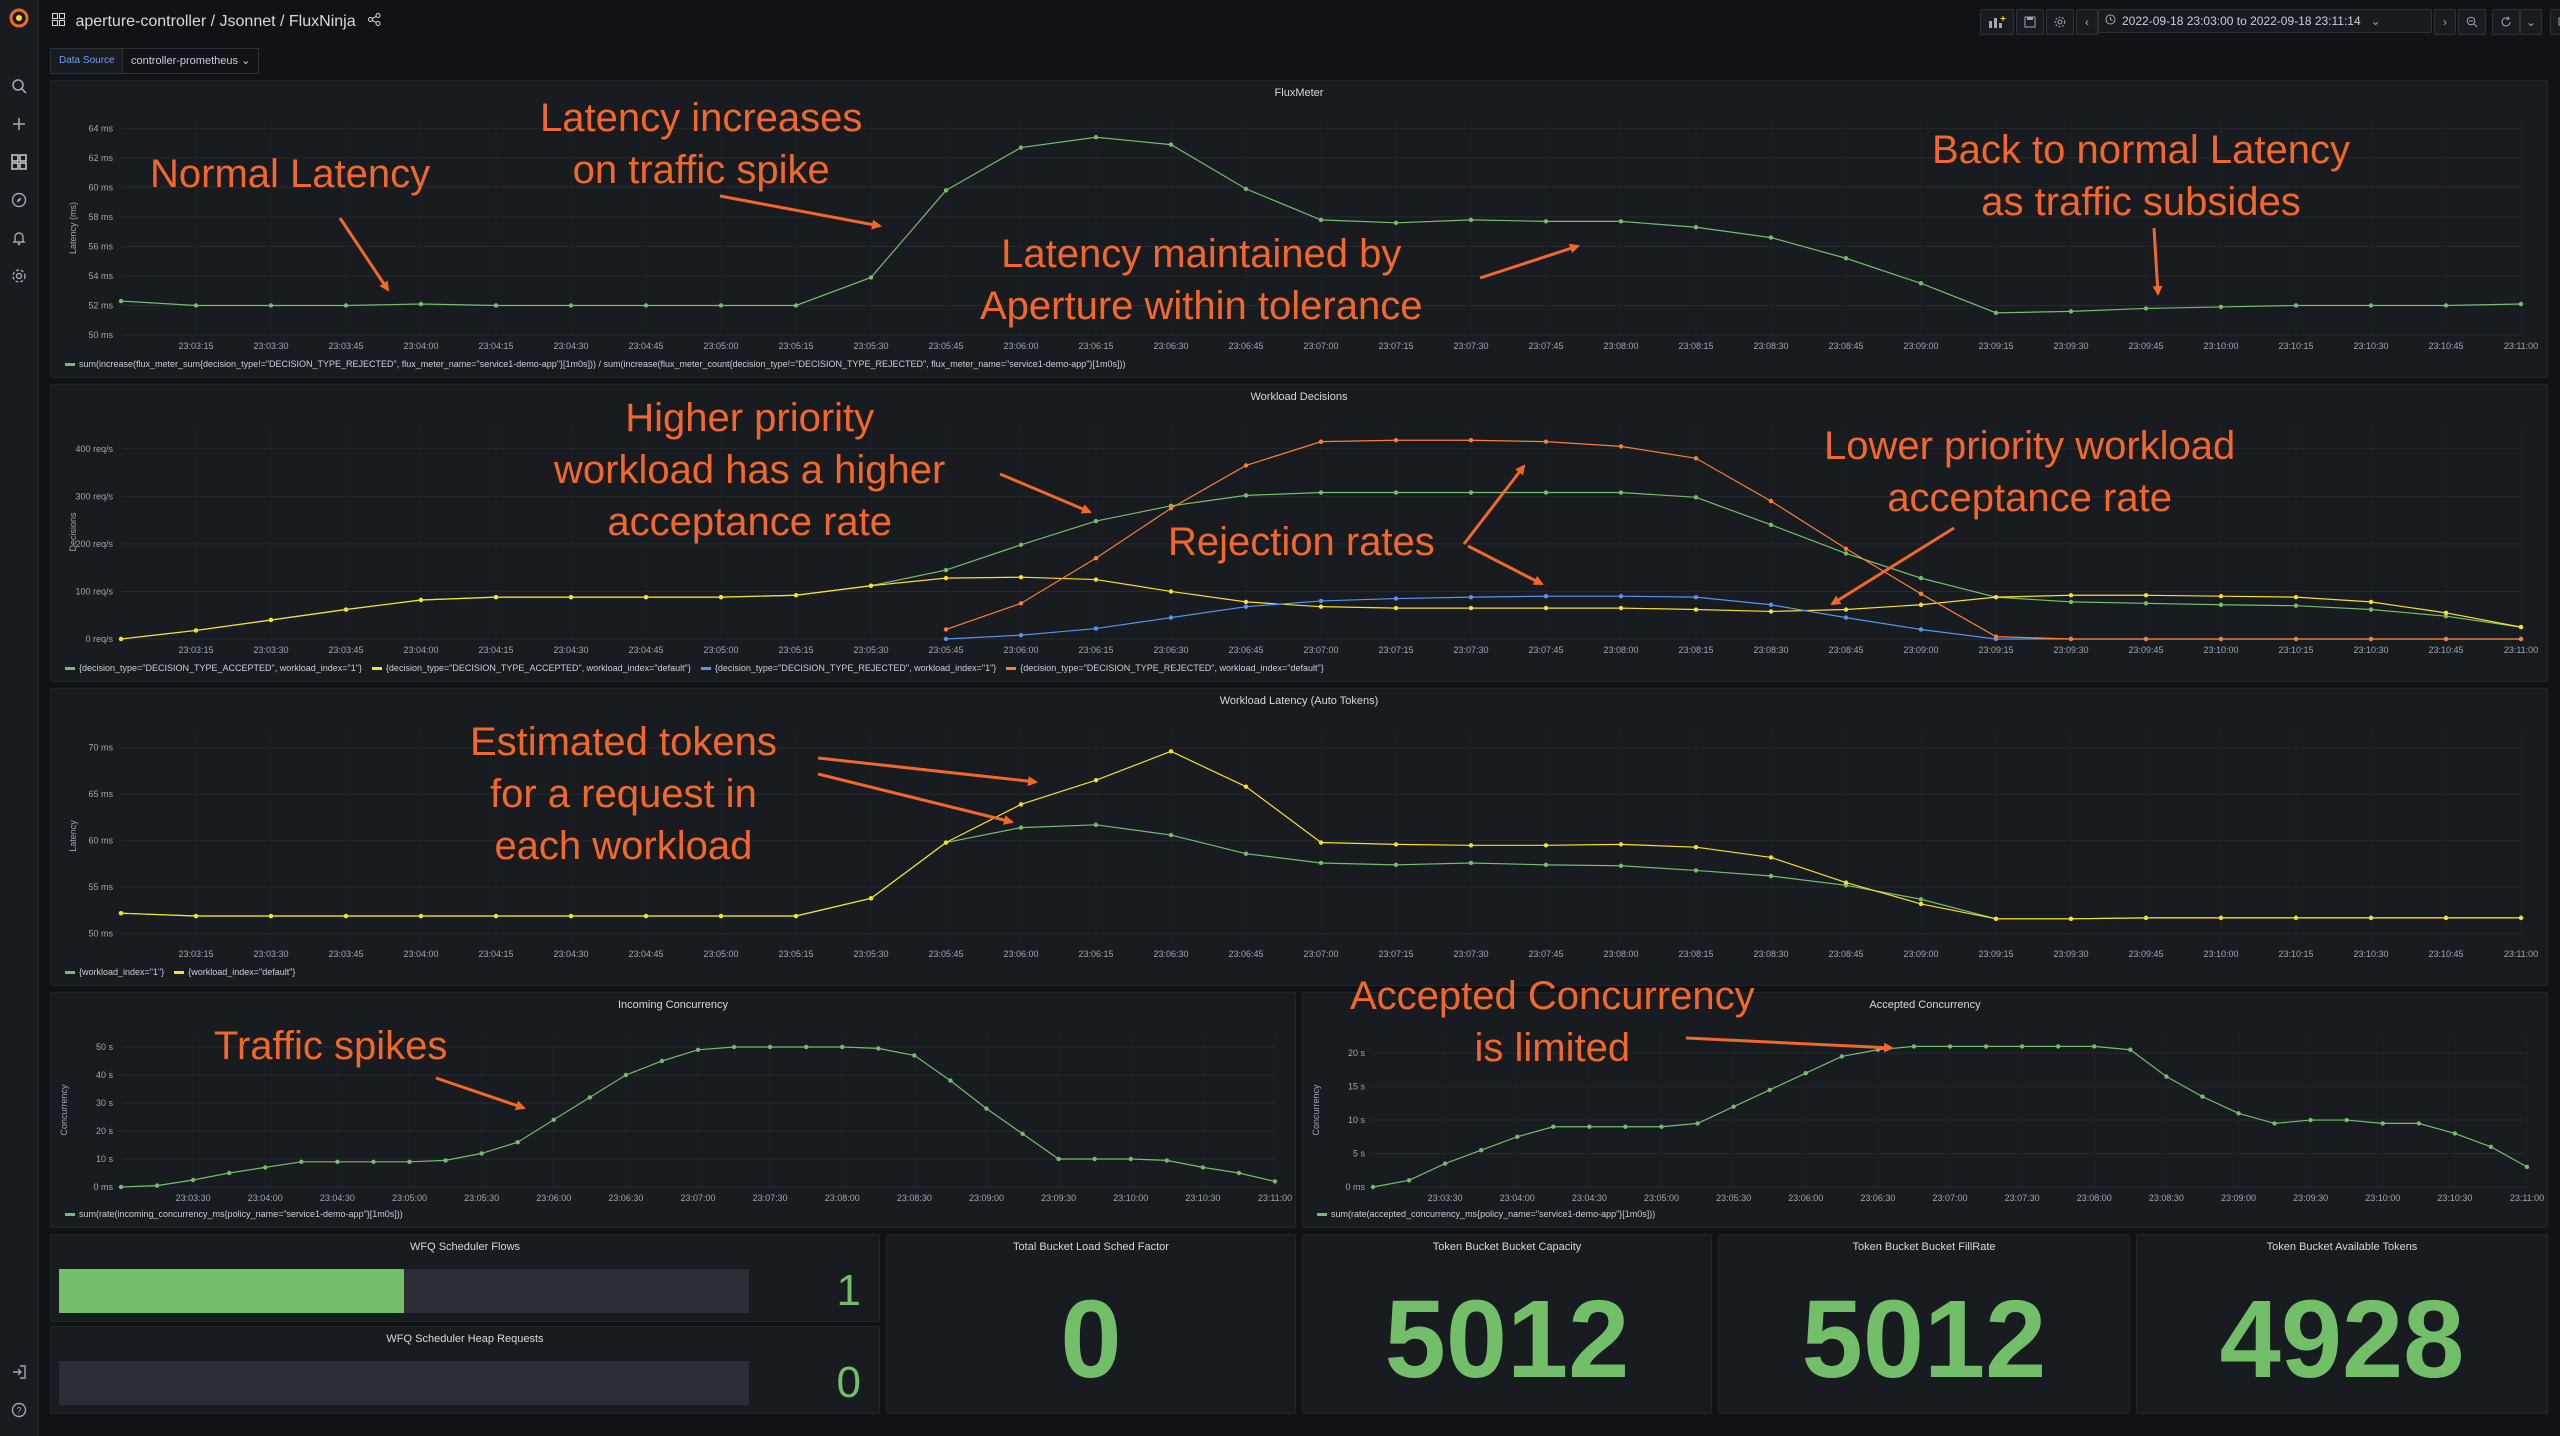 The height and width of the screenshot is (1436, 2560). What do you see at coordinates (2295, 954) in the screenshot?
I see `x-tick-label: 23:10:15` at bounding box center [2295, 954].